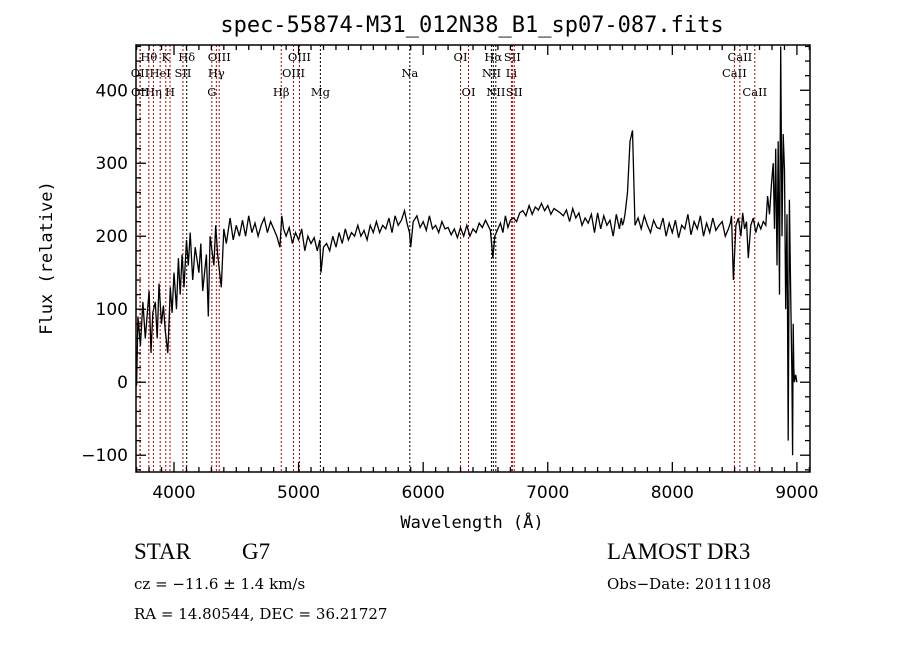 This screenshot has height=649, width=900. Describe the element at coordinates (321, 92) in the screenshot. I see `line-label: Mg` at that location.